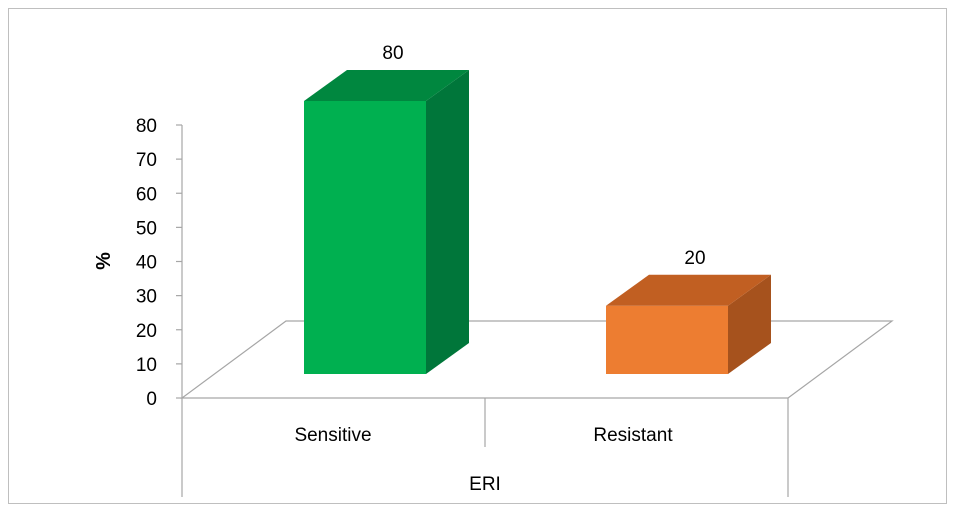 The width and height of the screenshot is (957, 512). What do you see at coordinates (543, 156) in the screenshot?
I see `data-labels-group: 80 20` at bounding box center [543, 156].